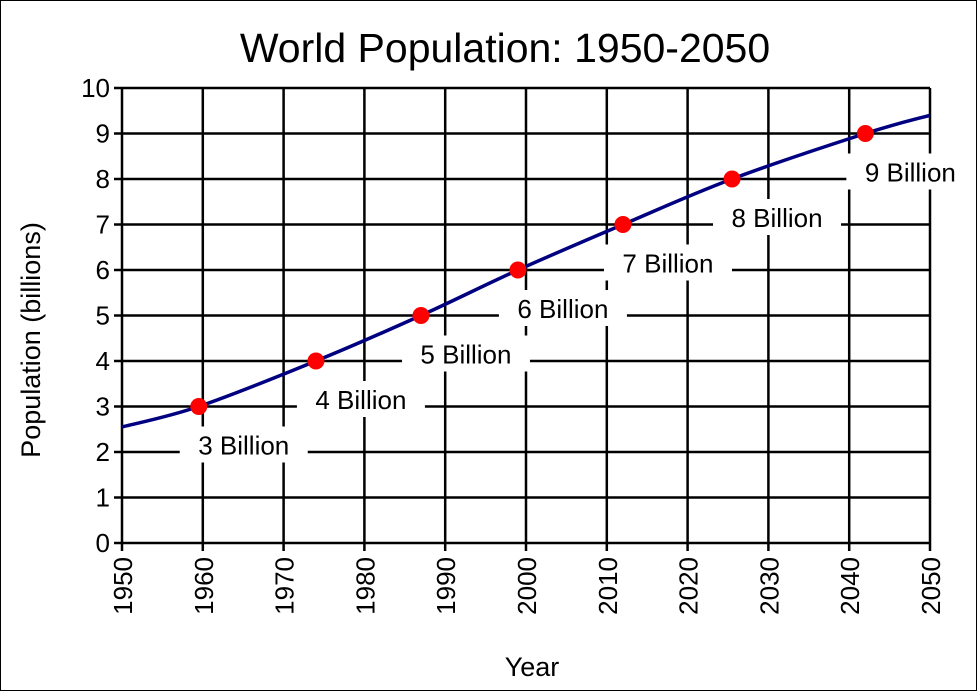 This screenshot has height=691, width=977. What do you see at coordinates (689, 586) in the screenshot?
I see `x-tick-label: 2020` at bounding box center [689, 586].